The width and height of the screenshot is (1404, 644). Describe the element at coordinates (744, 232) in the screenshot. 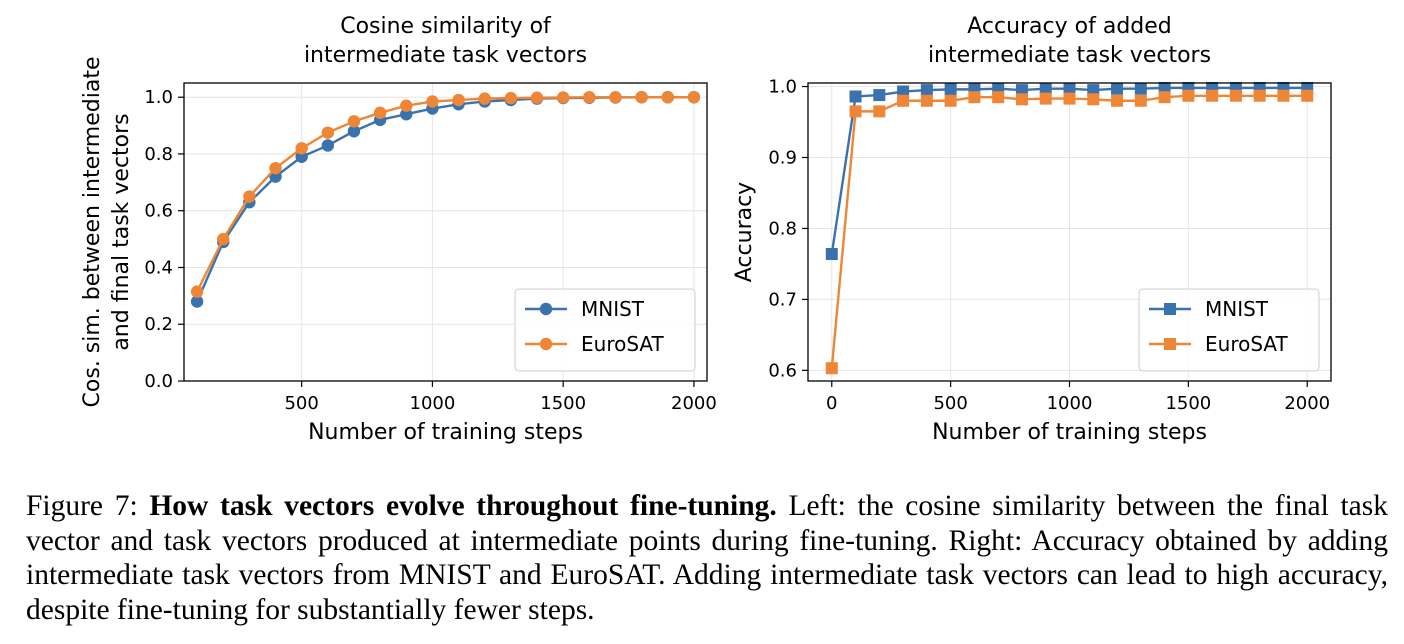

I see `y-axis-label: Accuracy` at that location.